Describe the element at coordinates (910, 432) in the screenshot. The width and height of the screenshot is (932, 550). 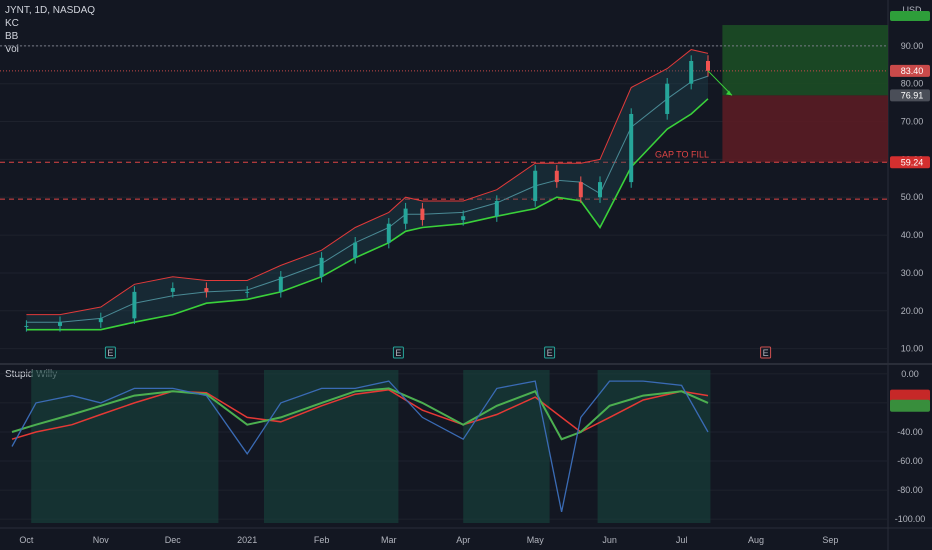
I see `osc-tick-label: -40.00` at that location.